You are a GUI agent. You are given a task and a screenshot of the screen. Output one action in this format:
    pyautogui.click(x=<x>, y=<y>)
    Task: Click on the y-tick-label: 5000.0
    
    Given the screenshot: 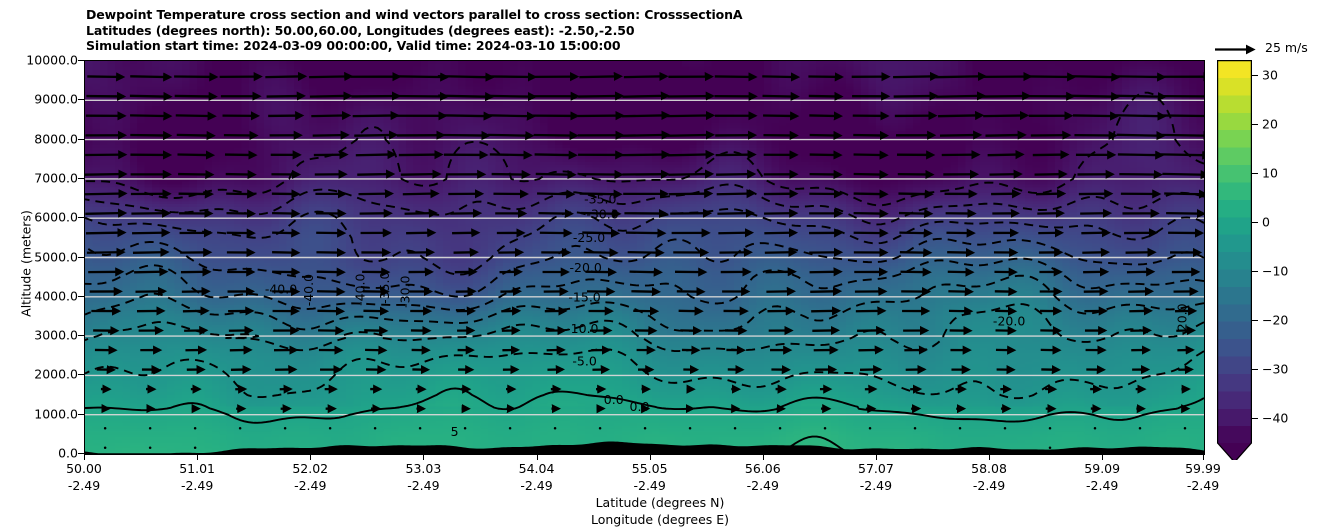 What is the action you would take?
    pyautogui.click(x=56, y=256)
    